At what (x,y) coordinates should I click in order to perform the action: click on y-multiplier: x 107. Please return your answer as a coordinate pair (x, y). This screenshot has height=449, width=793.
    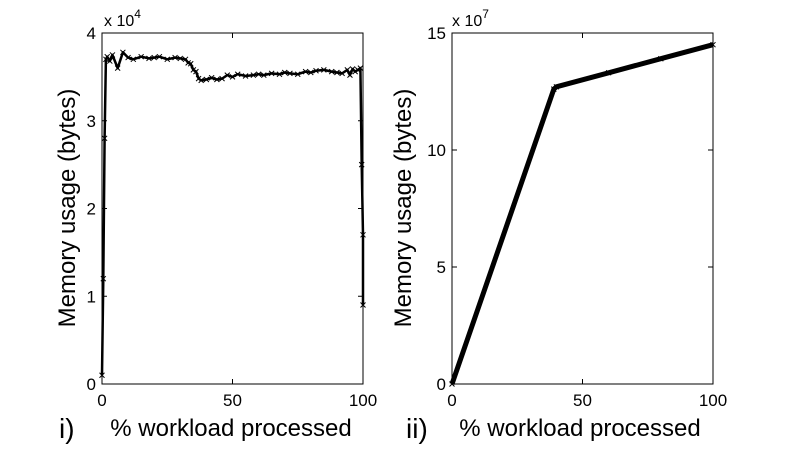
    Looking at the image, I should click on (470, 18).